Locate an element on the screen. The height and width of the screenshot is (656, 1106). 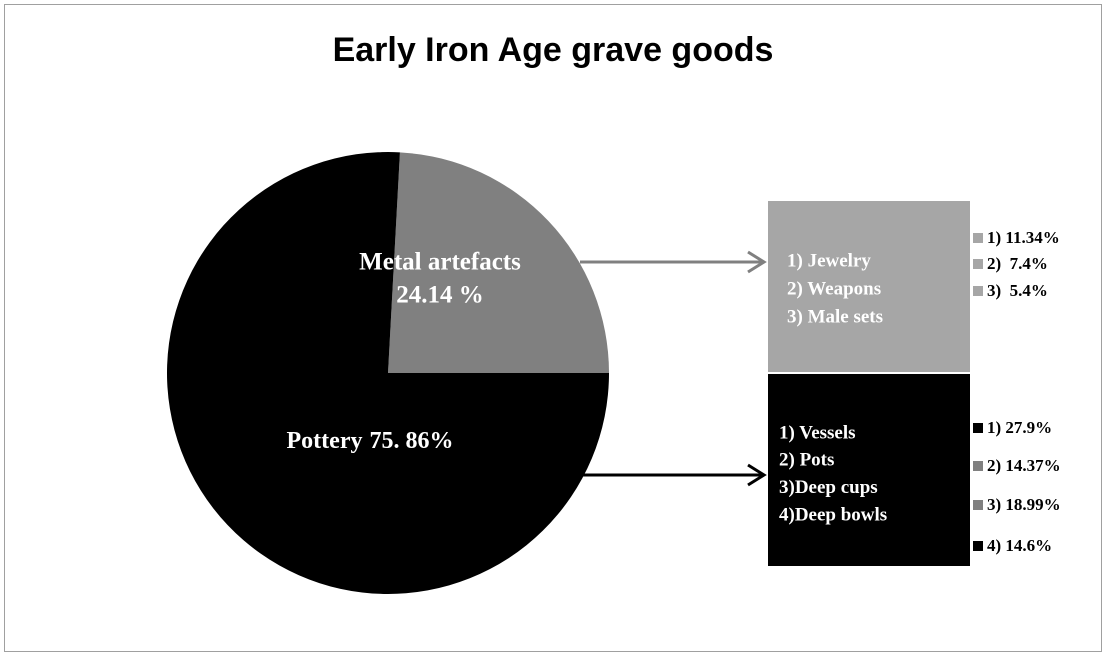
slice-value-label: 75. 86% is located at coordinates (411, 441).